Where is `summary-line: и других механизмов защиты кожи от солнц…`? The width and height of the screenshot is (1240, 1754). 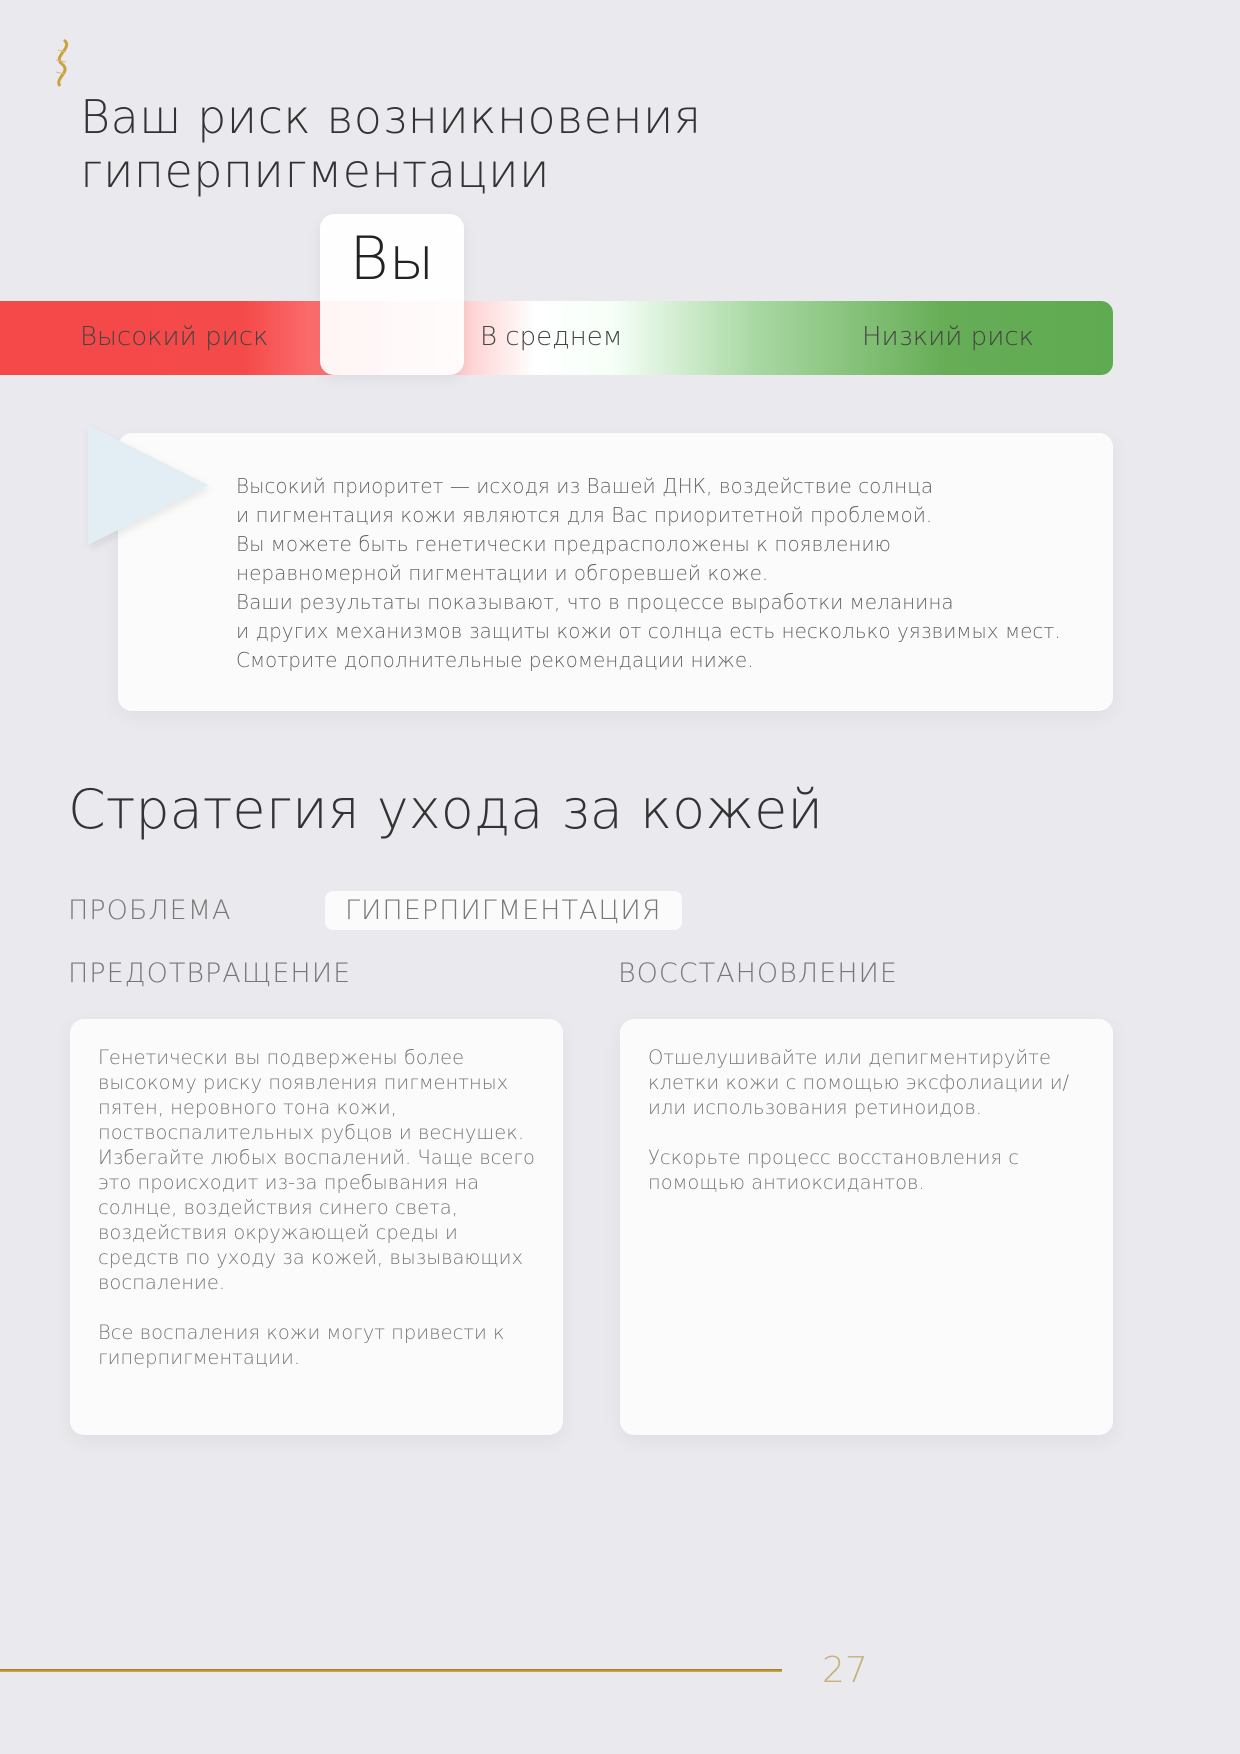 summary-line: и других механизмов защиты кожи от солнц… is located at coordinates (648, 631).